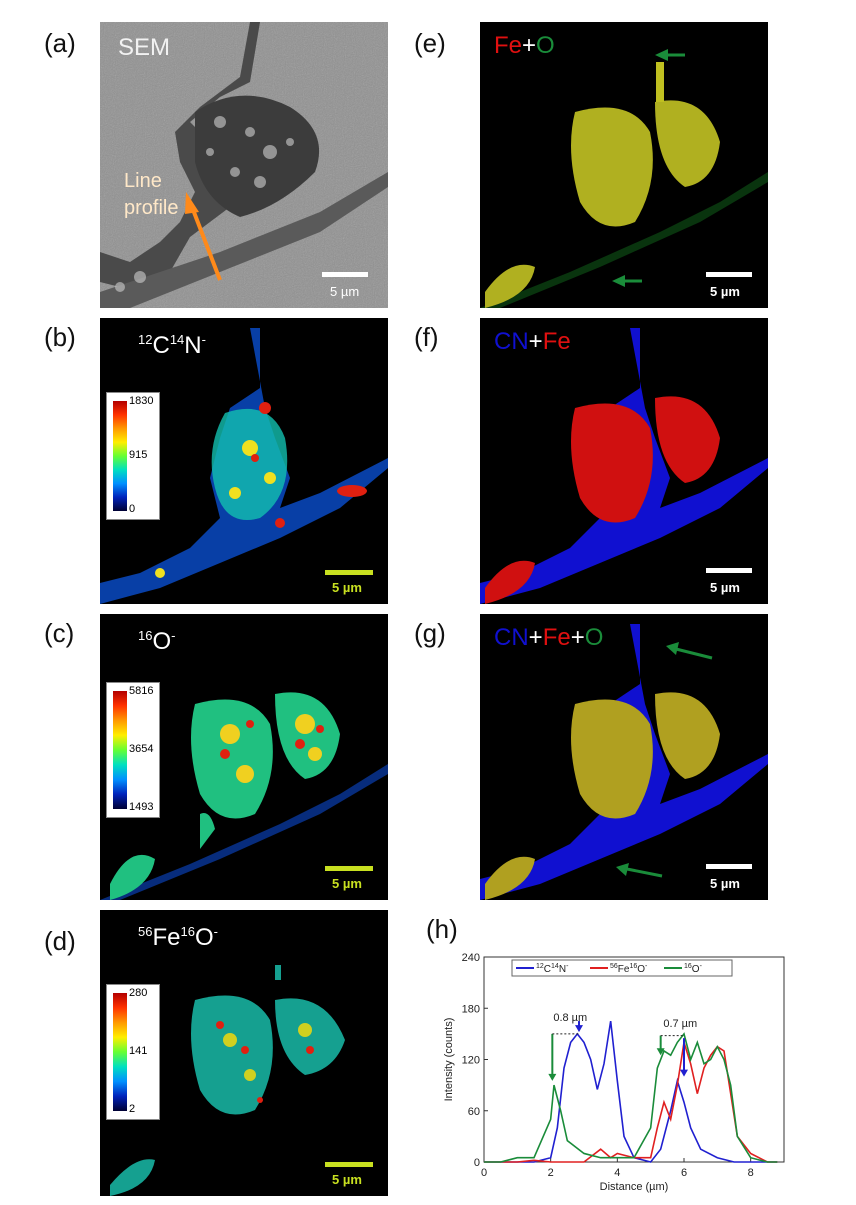 Image resolution: width=856 pixels, height=1205 pixels. I want to click on o-colorbar-mid: 3654, so click(141, 749).